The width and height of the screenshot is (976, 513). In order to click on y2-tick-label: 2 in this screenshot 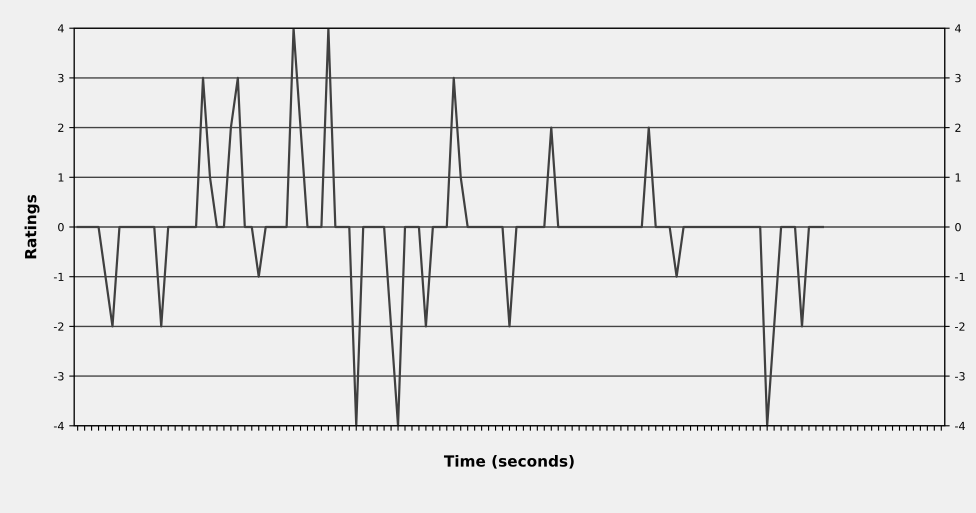, I will do `click(957, 128)`.